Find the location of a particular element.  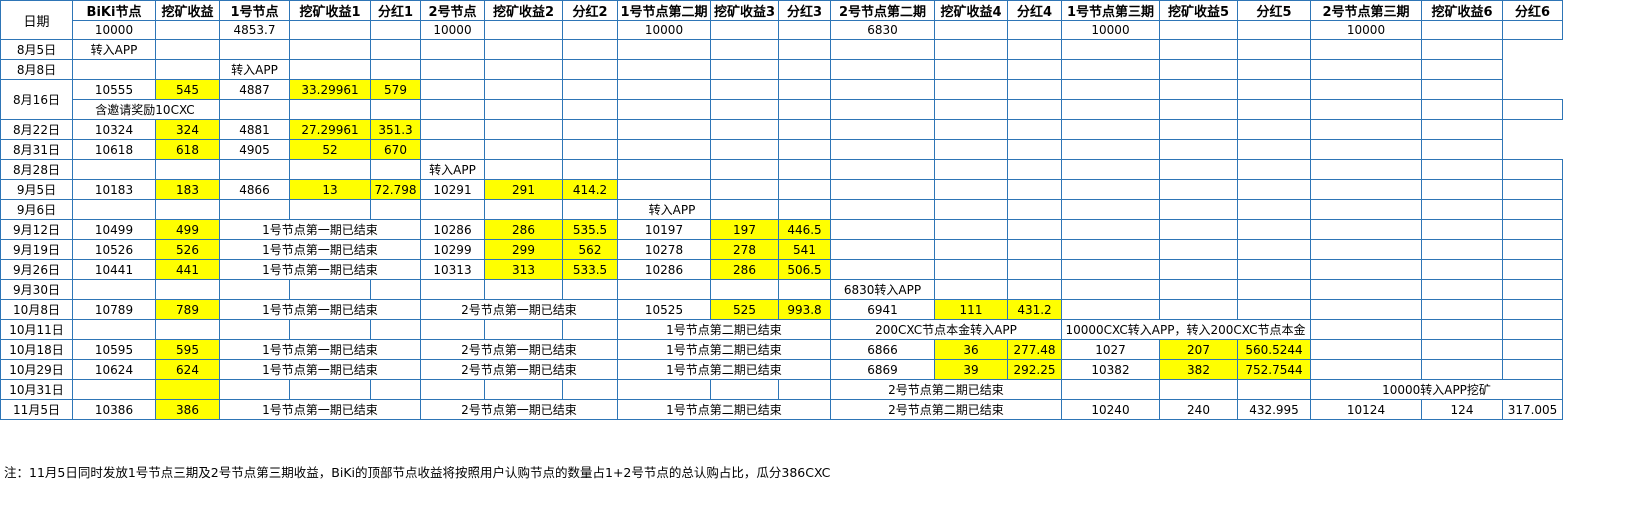

cell: 33.29961 is located at coordinates (330, 89).